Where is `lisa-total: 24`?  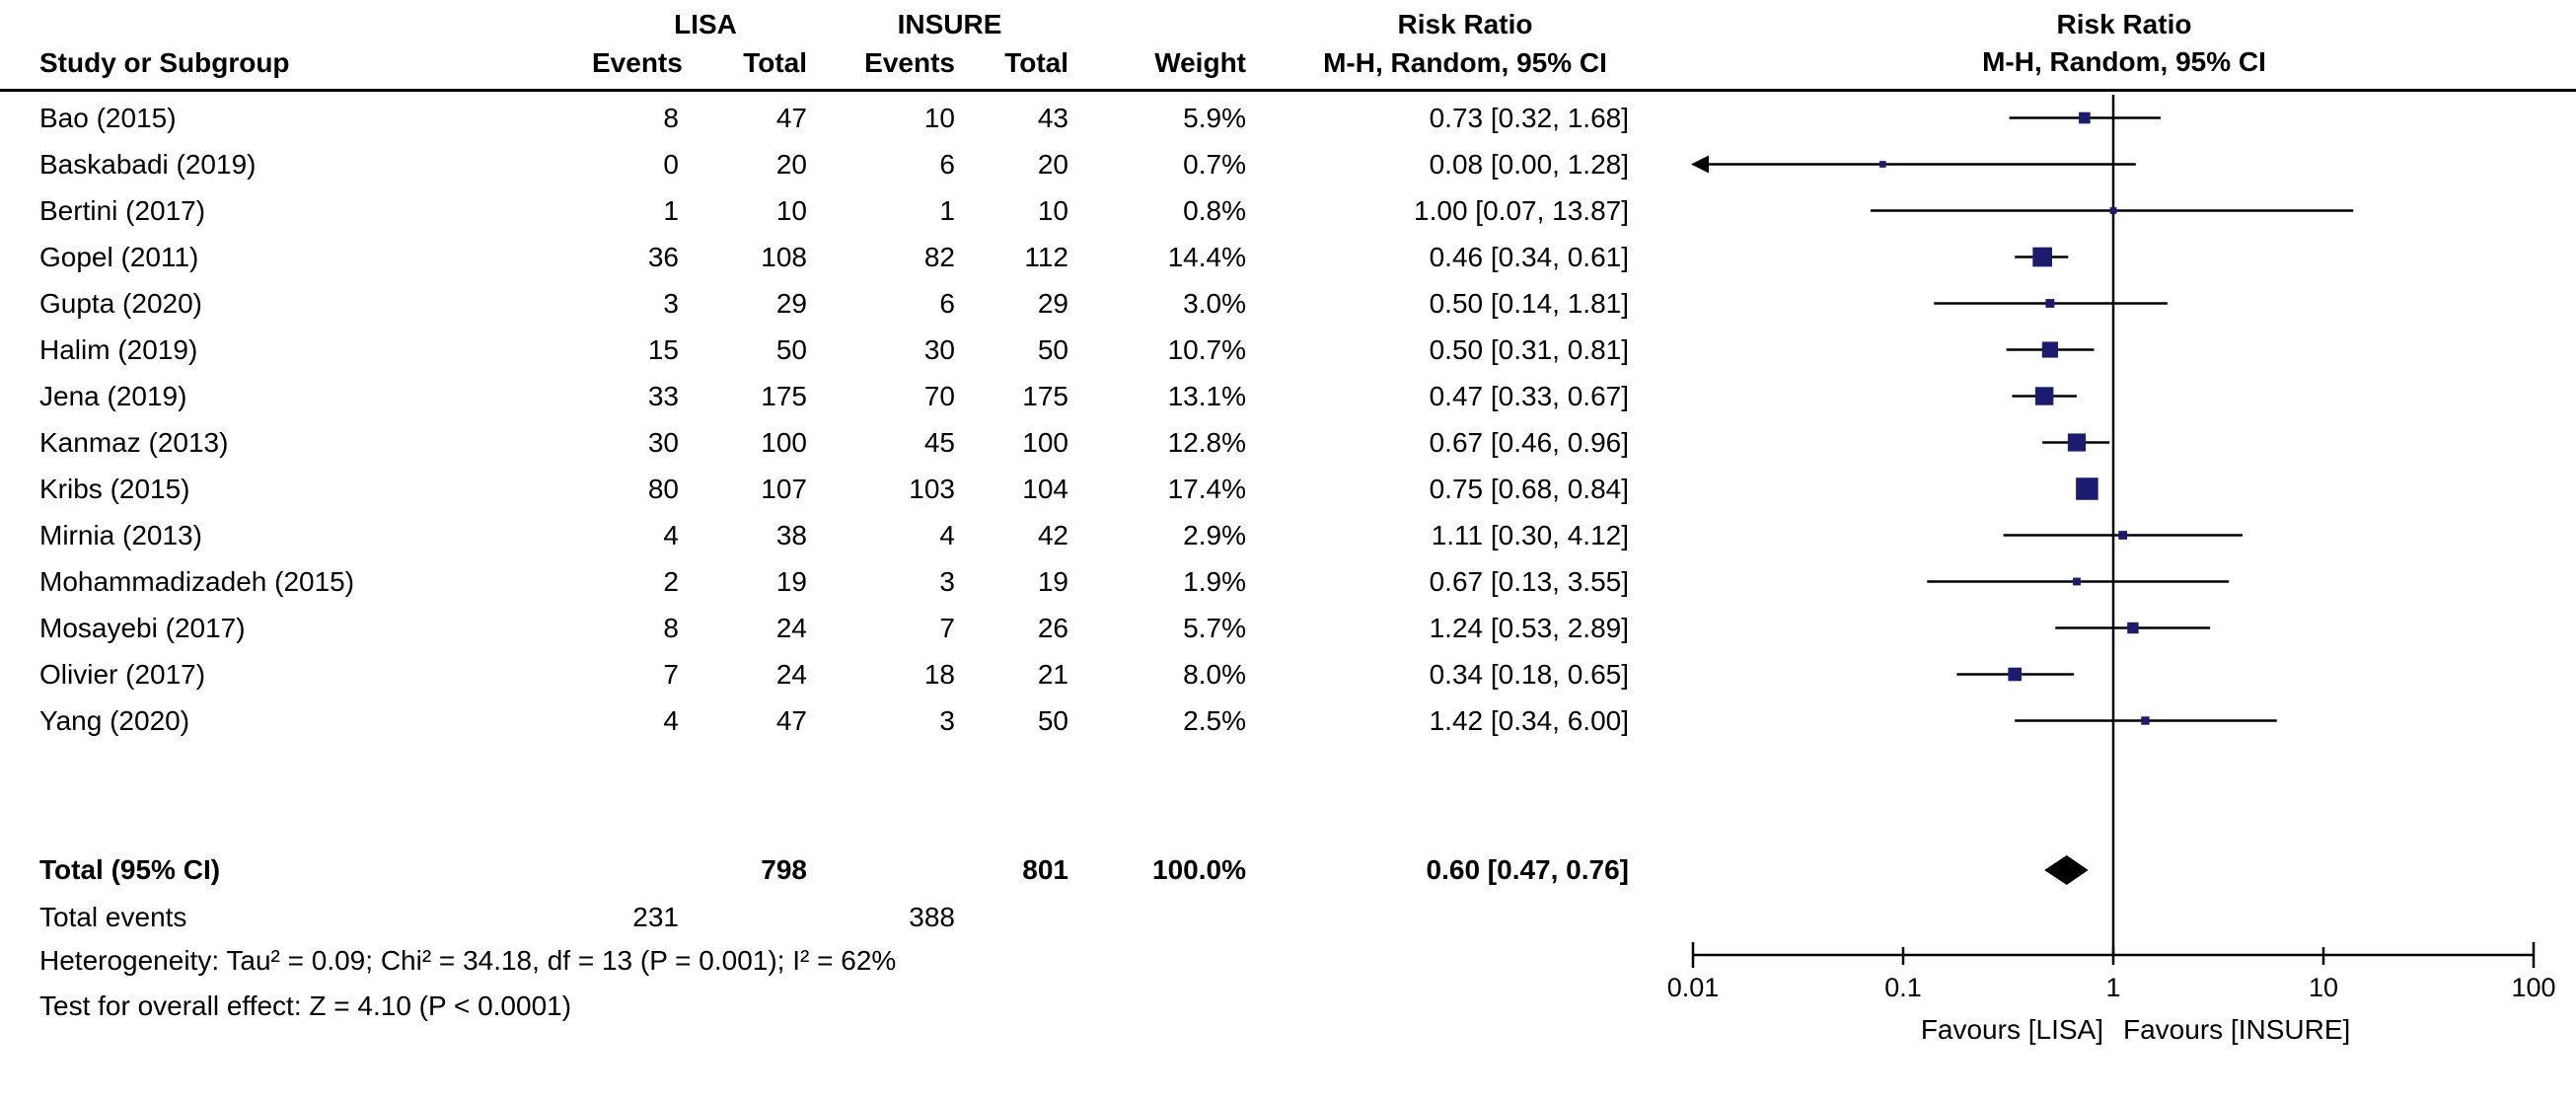
lisa-total: 24 is located at coordinates (791, 674).